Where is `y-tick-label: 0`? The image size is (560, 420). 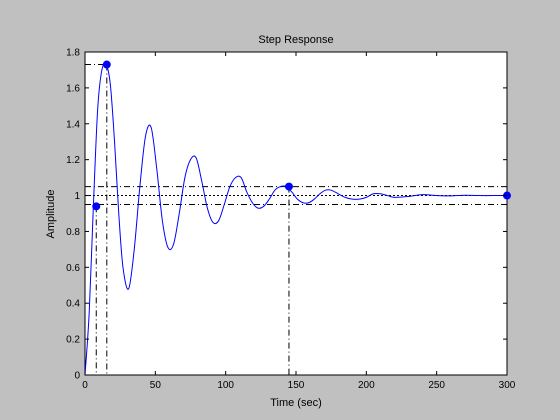
y-tick-label: 0 is located at coordinates (77, 376).